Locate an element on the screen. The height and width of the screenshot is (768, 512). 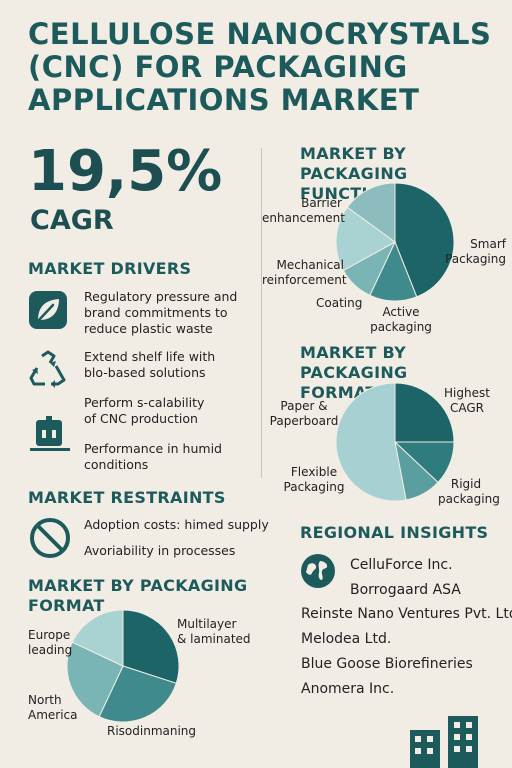
label-flexible: Flexible Packaging is located at coordinates (314, 479).